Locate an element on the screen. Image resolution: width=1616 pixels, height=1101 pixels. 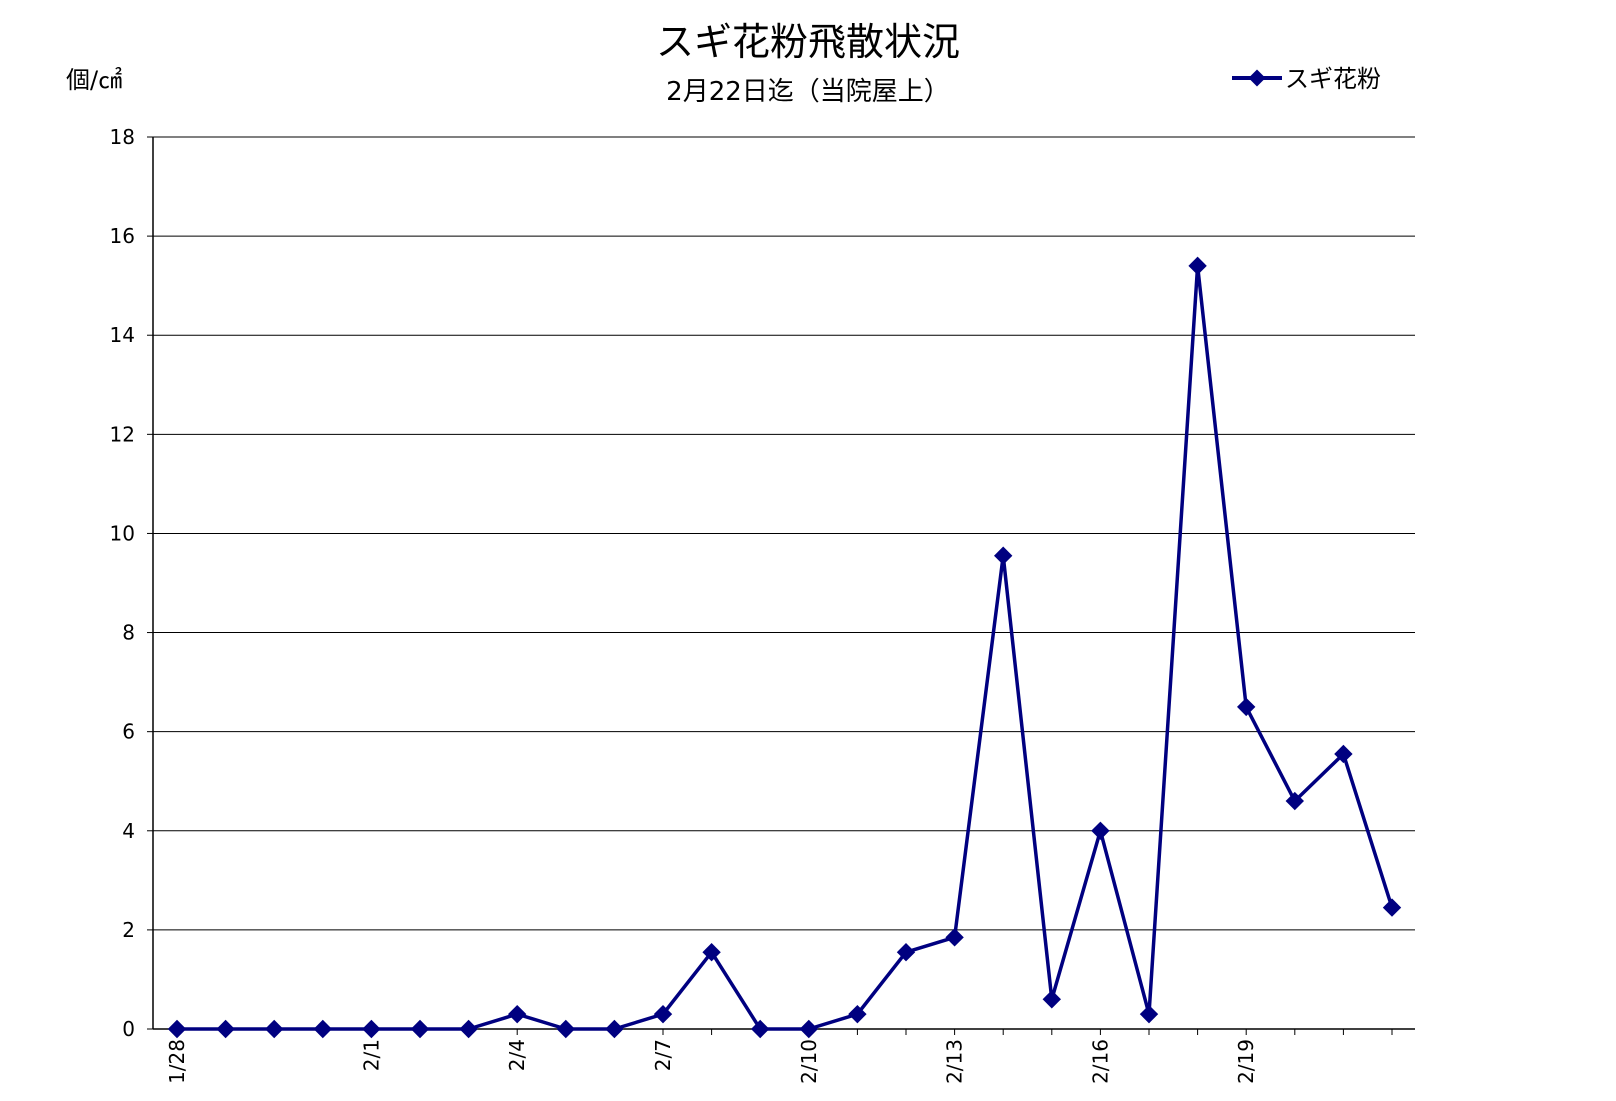
y-tick-label: 6 is located at coordinates (128, 732).